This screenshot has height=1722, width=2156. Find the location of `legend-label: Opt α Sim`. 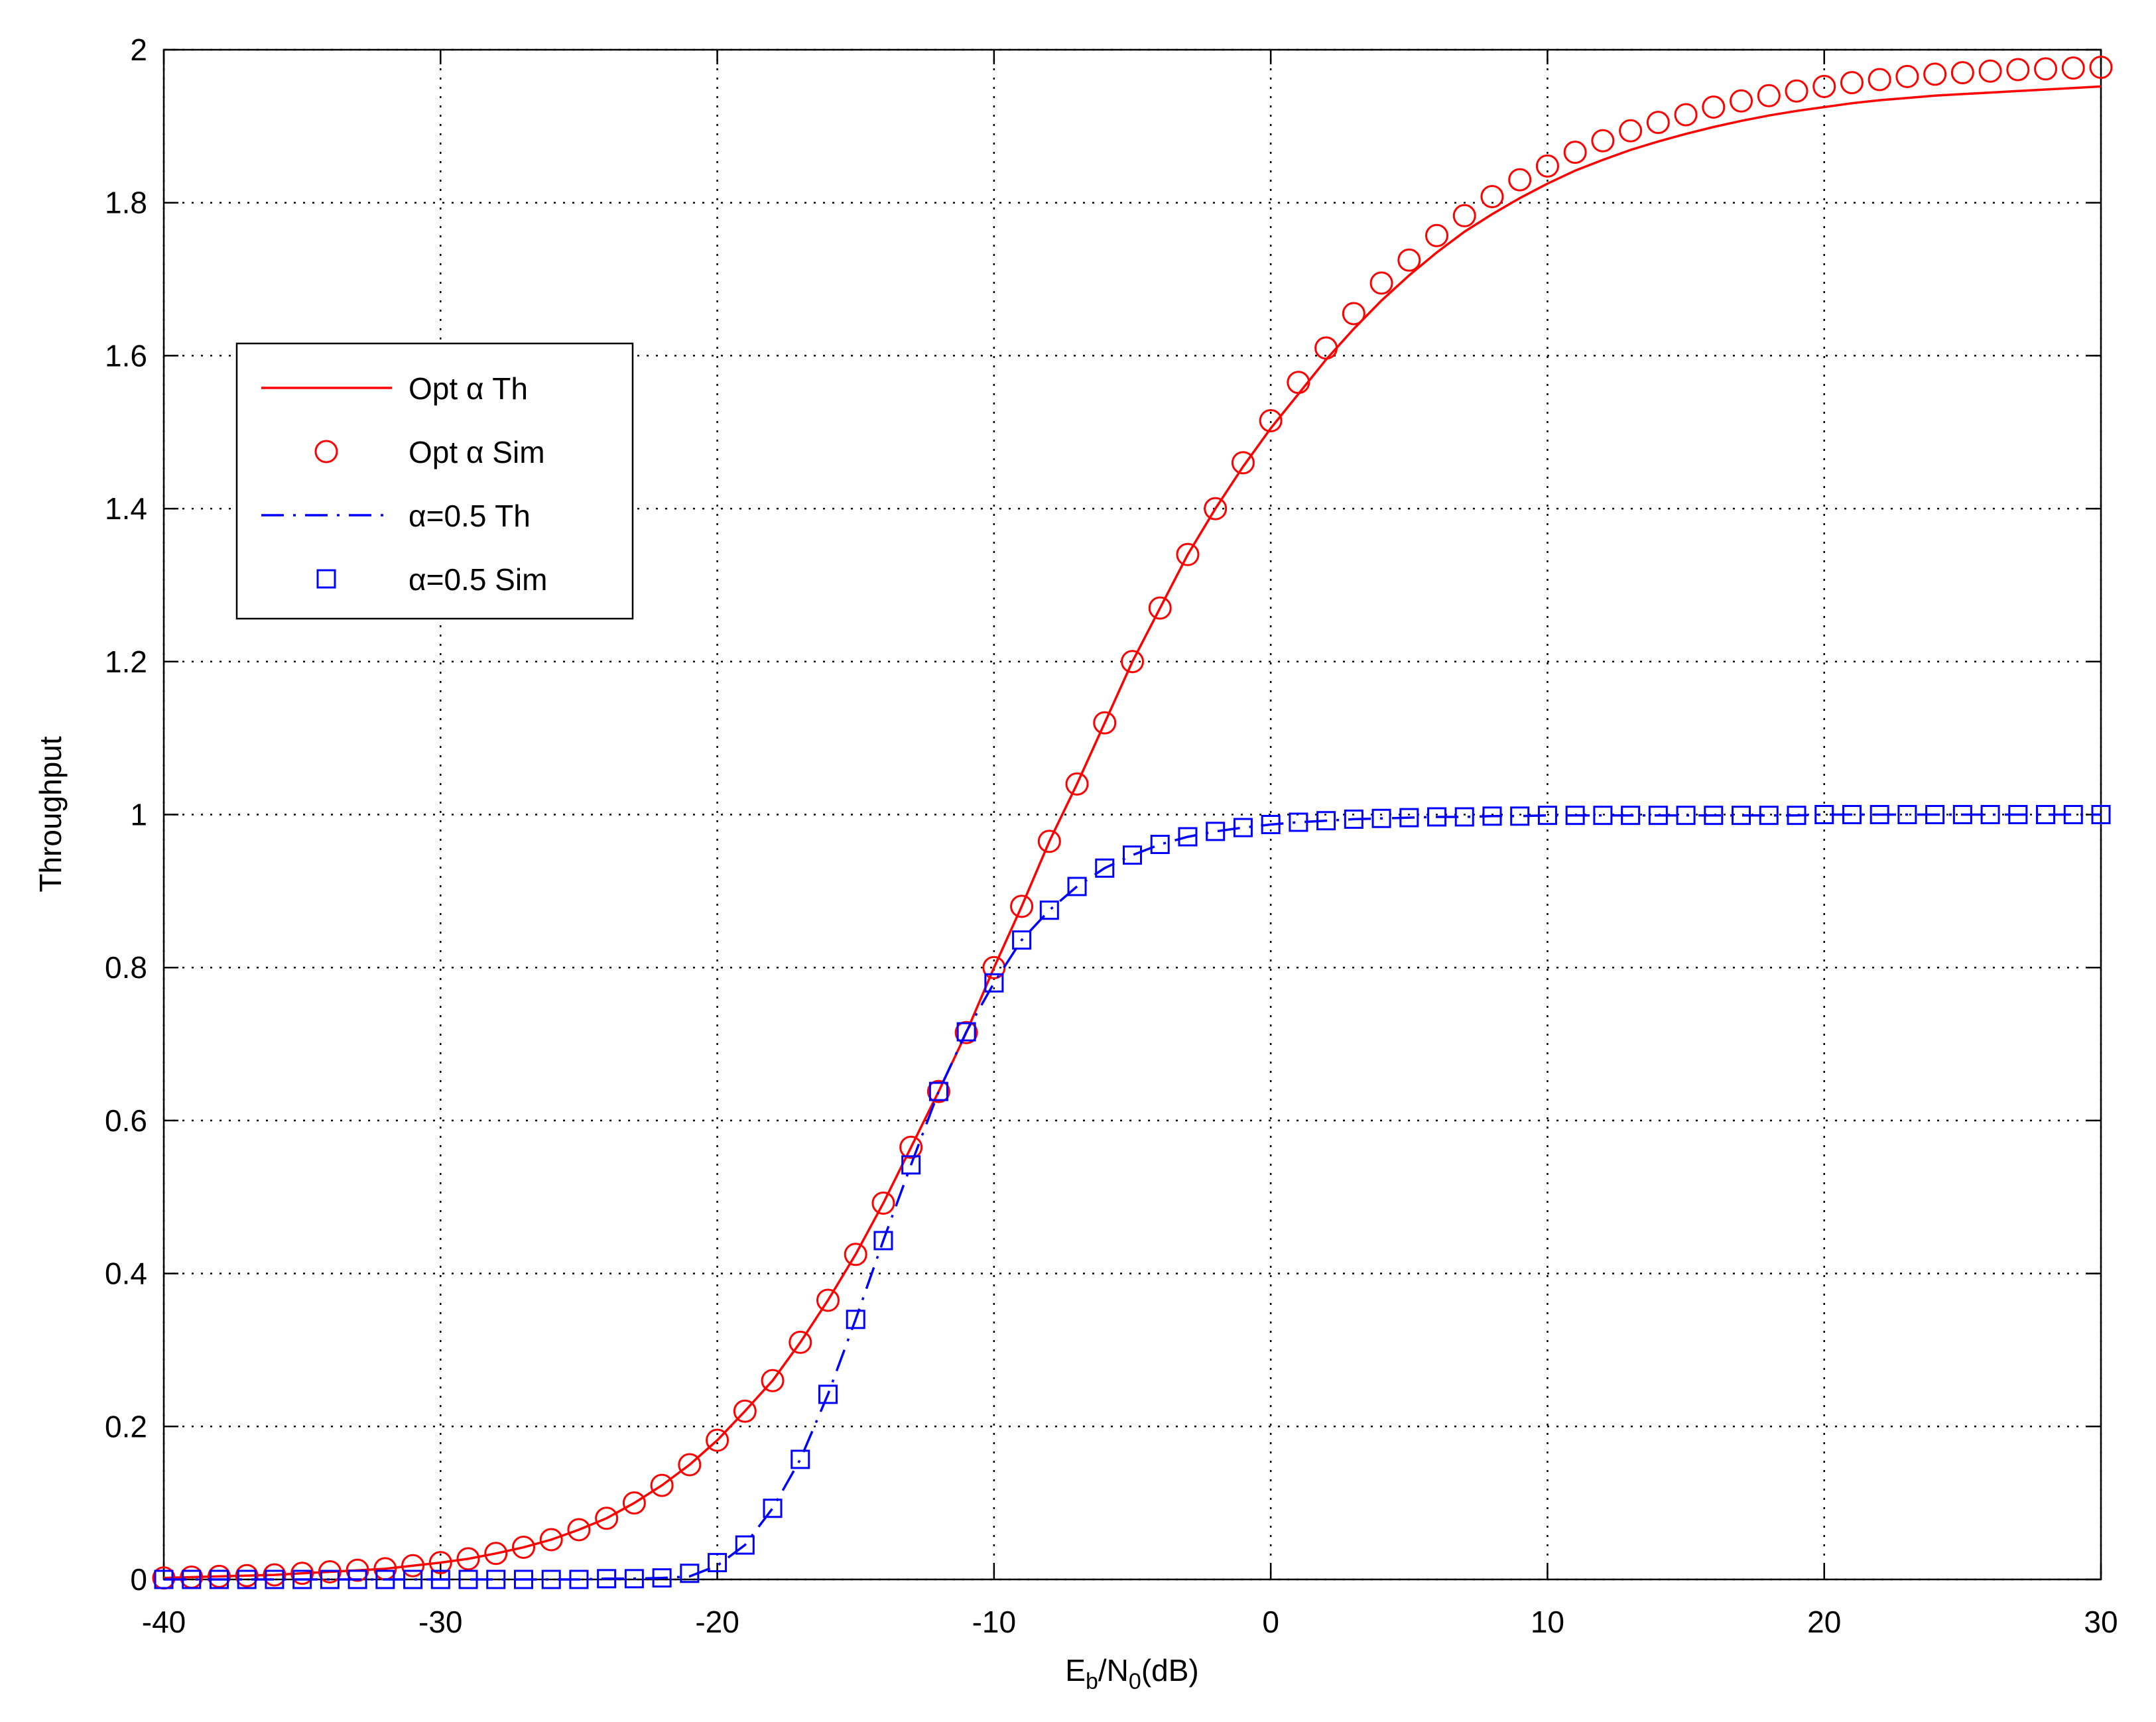

legend-label: Opt α Sim is located at coordinates (477, 452).